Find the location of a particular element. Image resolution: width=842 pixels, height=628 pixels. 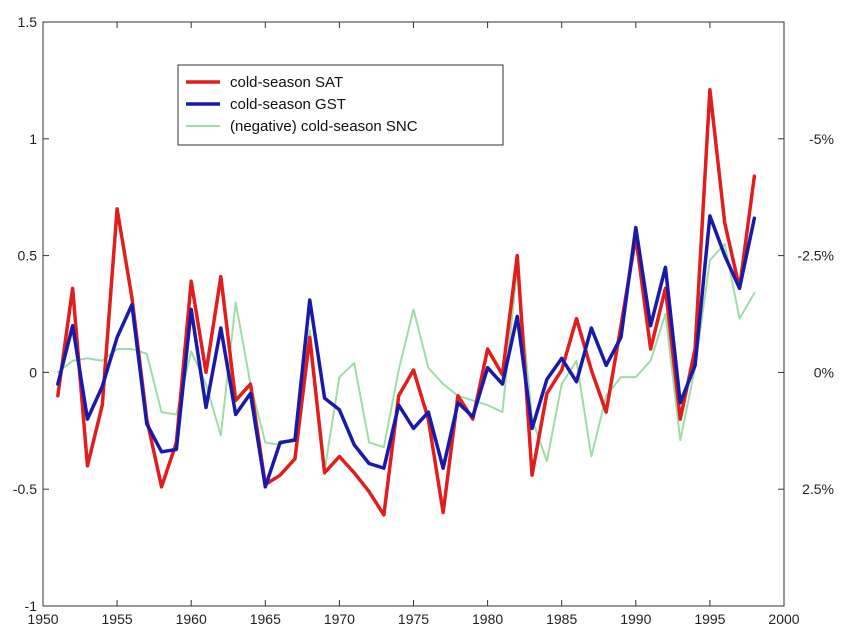

y-tick-label: 0 is located at coordinates (33, 372).